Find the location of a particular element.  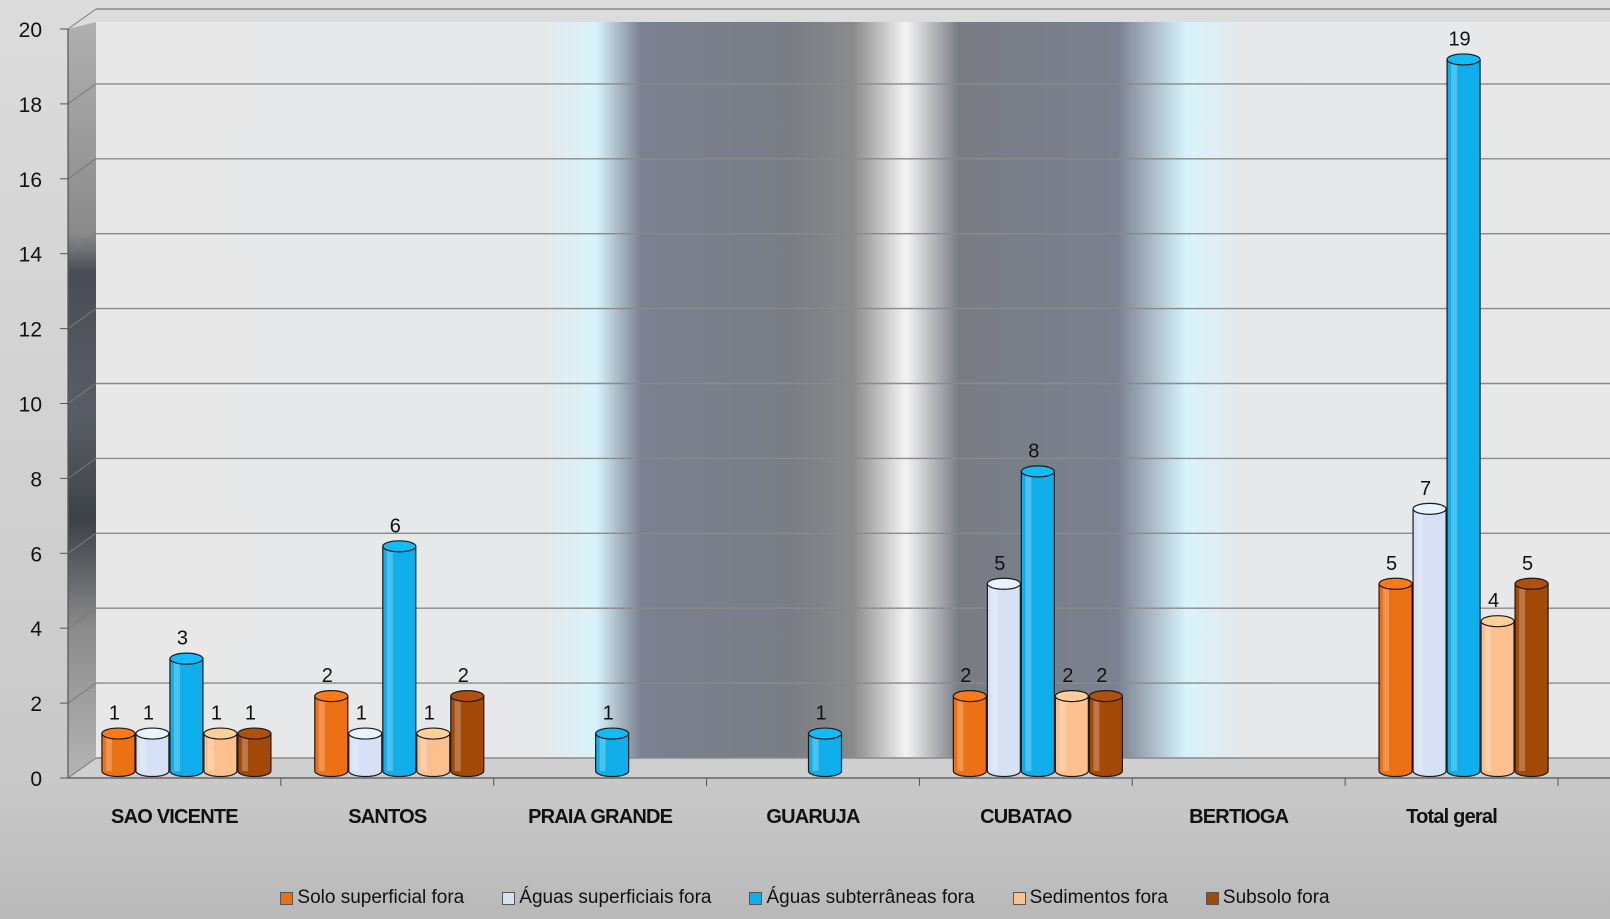

x-tick-label: SANTOS is located at coordinates (387, 817).